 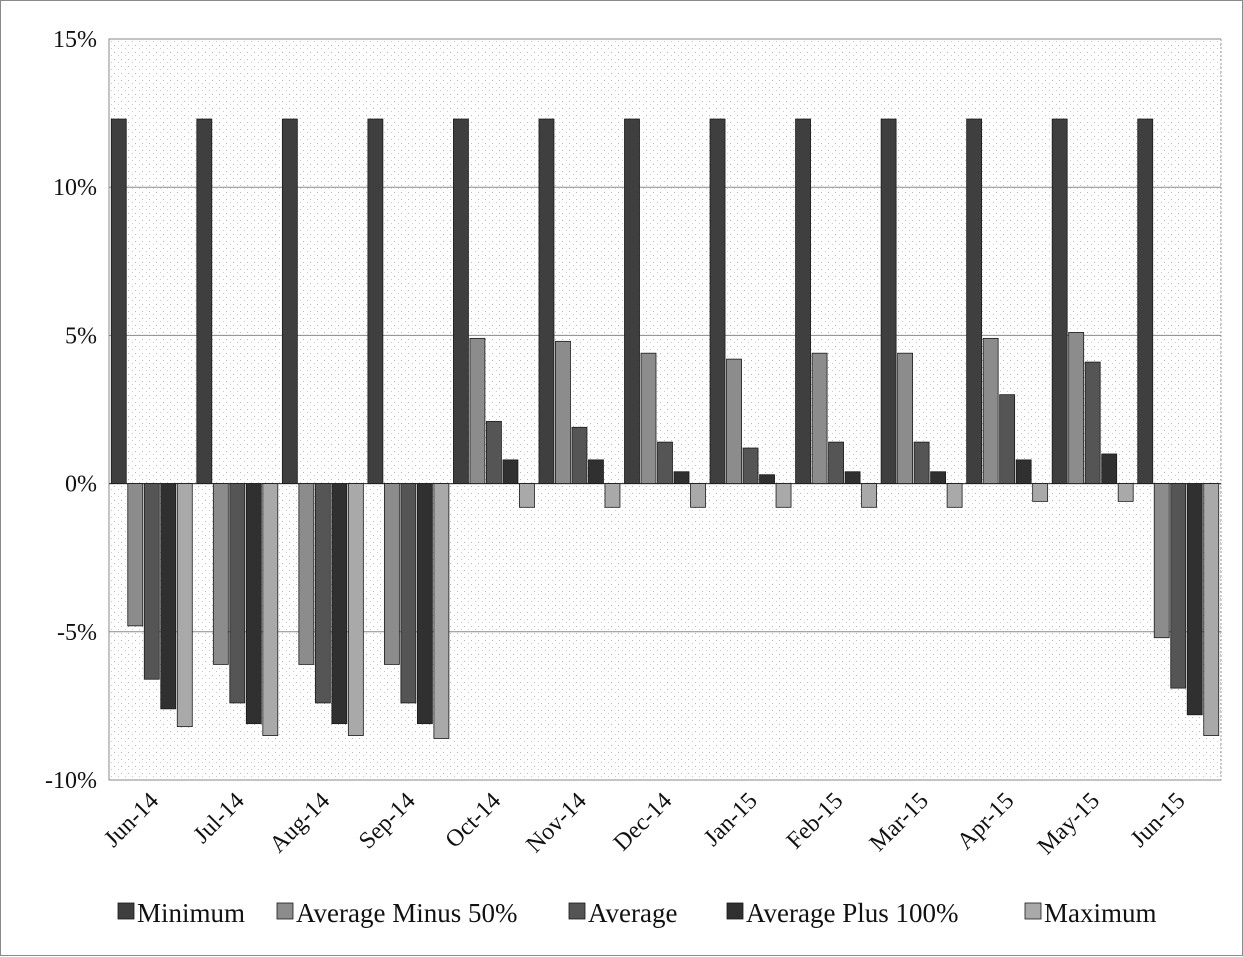 I want to click on x-tick-label: Jul-14, so click(x=219, y=818).